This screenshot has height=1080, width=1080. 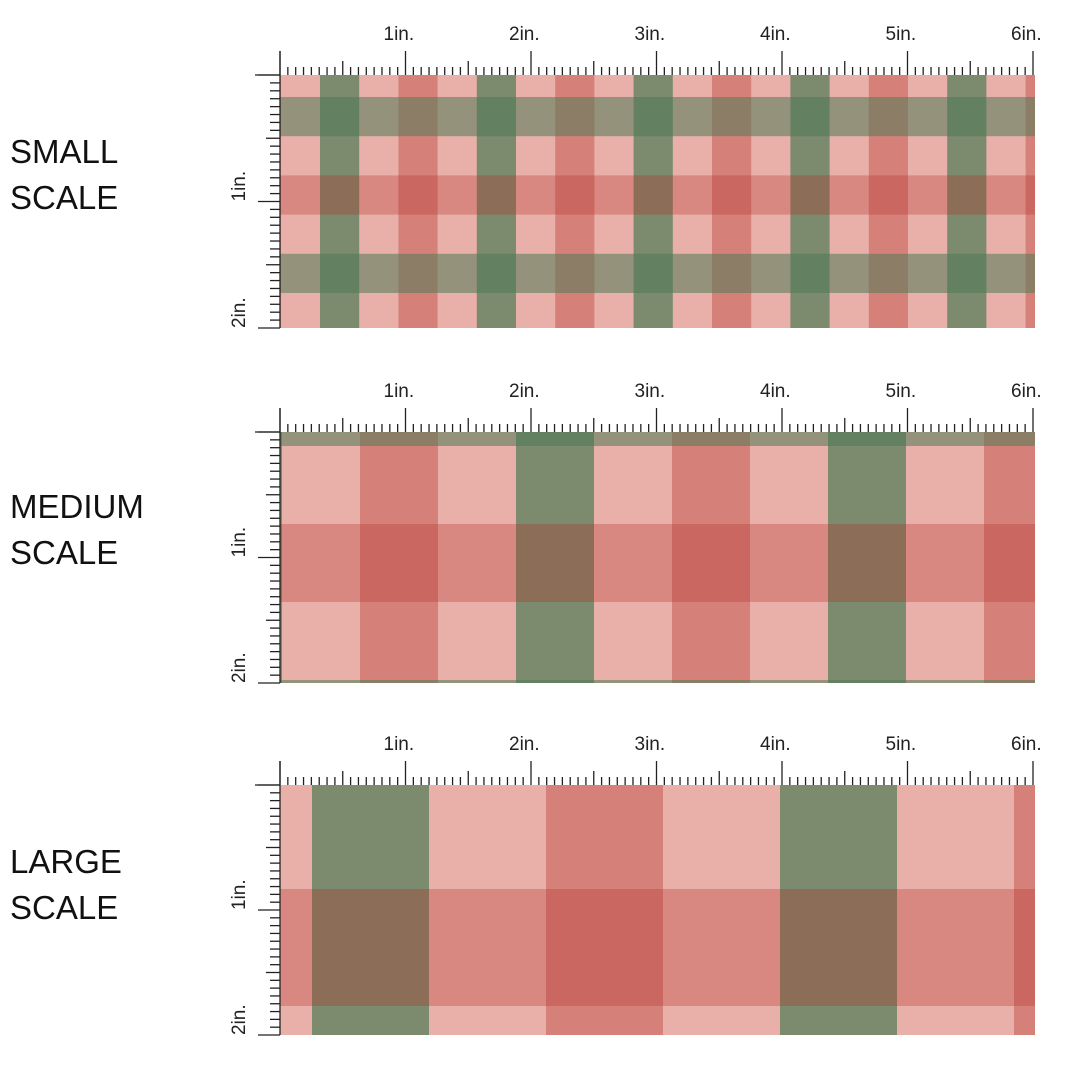 I want to click on scale-label: SMALL, so click(x=64, y=151).